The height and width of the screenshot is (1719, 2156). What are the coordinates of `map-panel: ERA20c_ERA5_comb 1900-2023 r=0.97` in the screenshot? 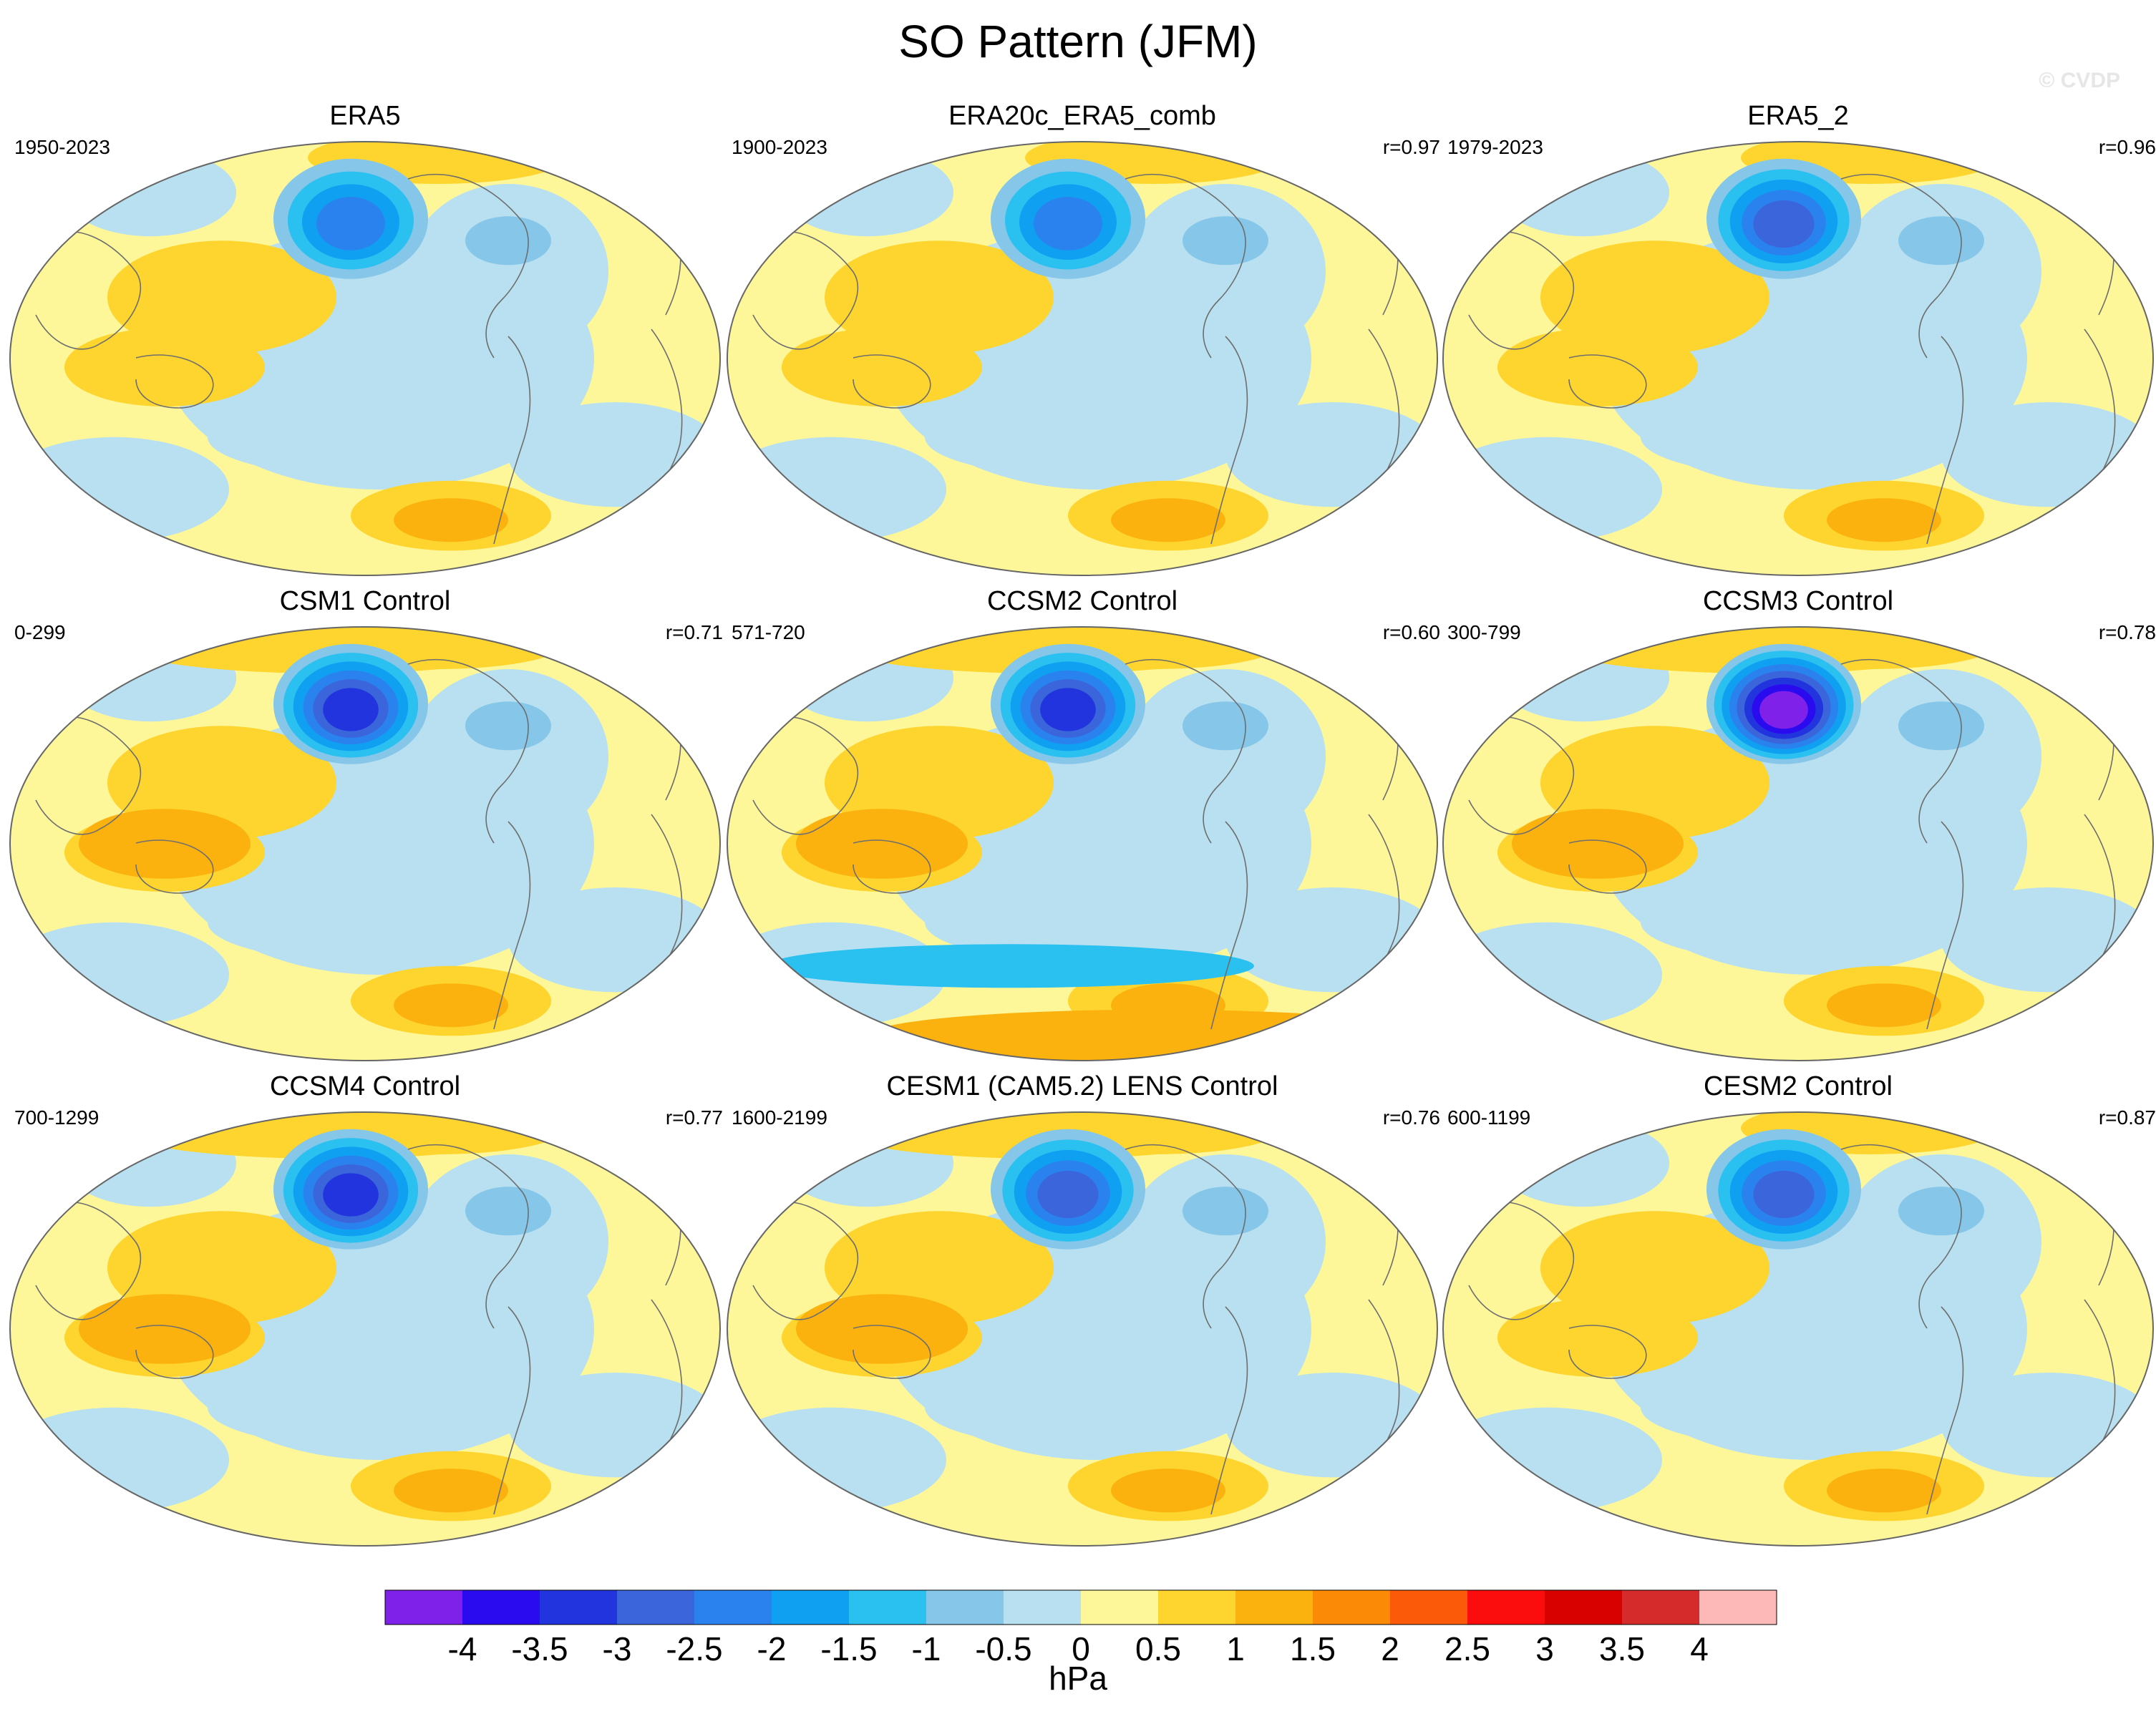 It's located at (1082, 343).